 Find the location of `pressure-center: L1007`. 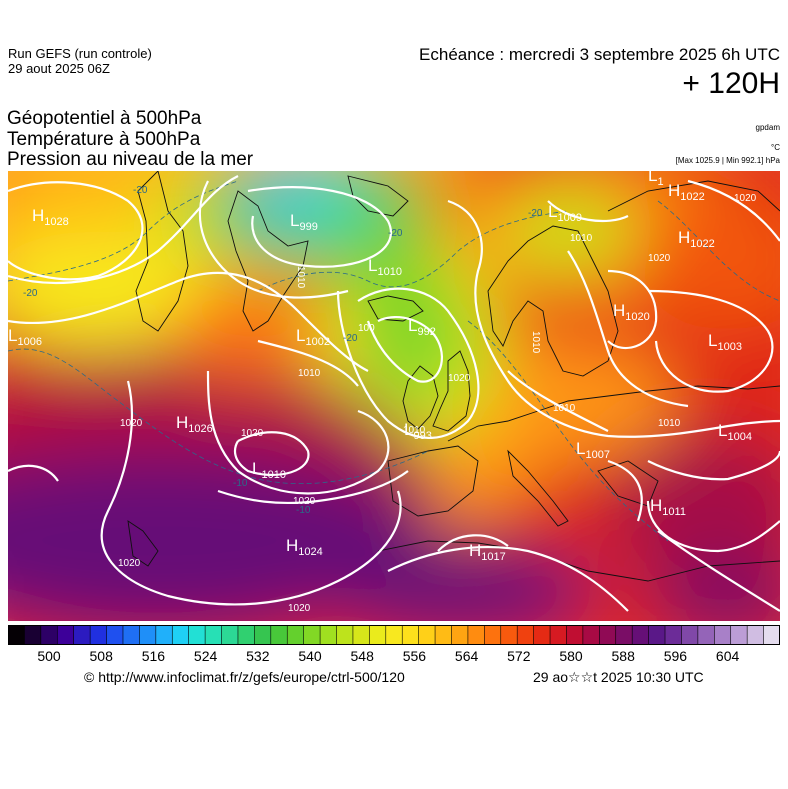

pressure-center: L1007 is located at coordinates (593, 450).